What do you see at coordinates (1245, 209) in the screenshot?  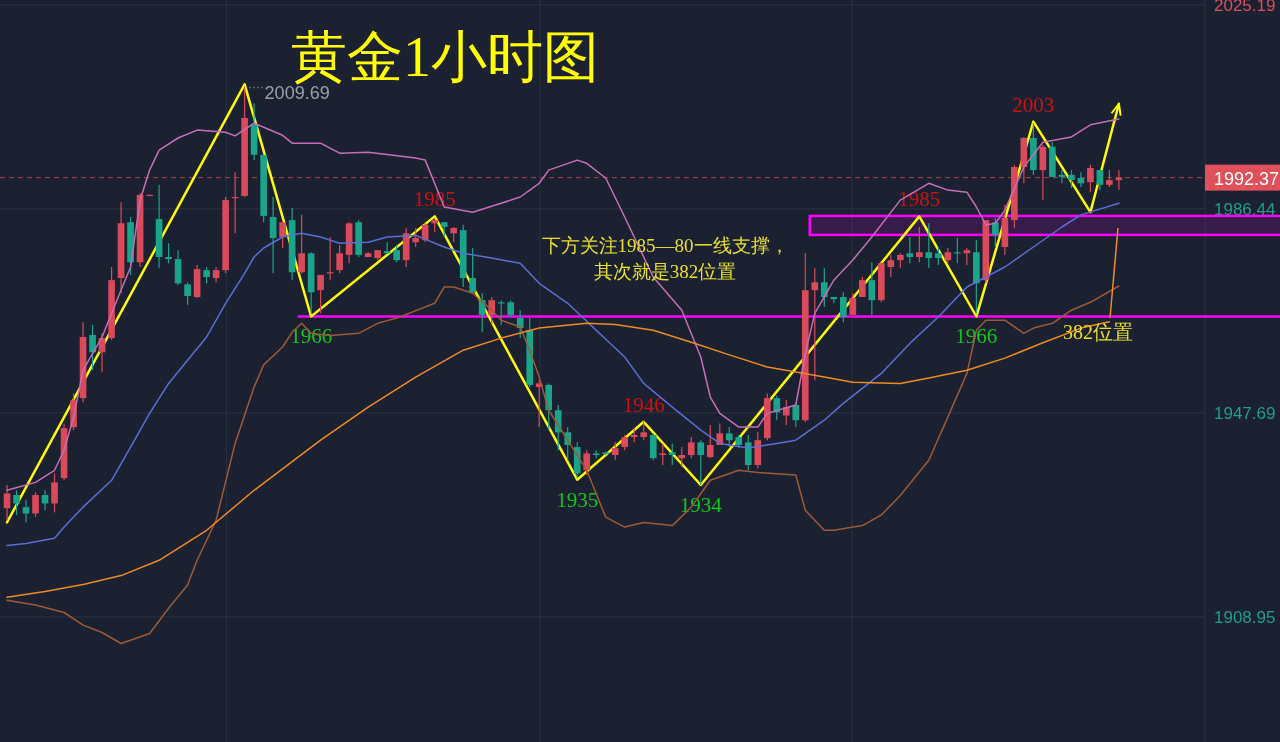 I see `y-tick-label: 1986.44` at bounding box center [1245, 209].